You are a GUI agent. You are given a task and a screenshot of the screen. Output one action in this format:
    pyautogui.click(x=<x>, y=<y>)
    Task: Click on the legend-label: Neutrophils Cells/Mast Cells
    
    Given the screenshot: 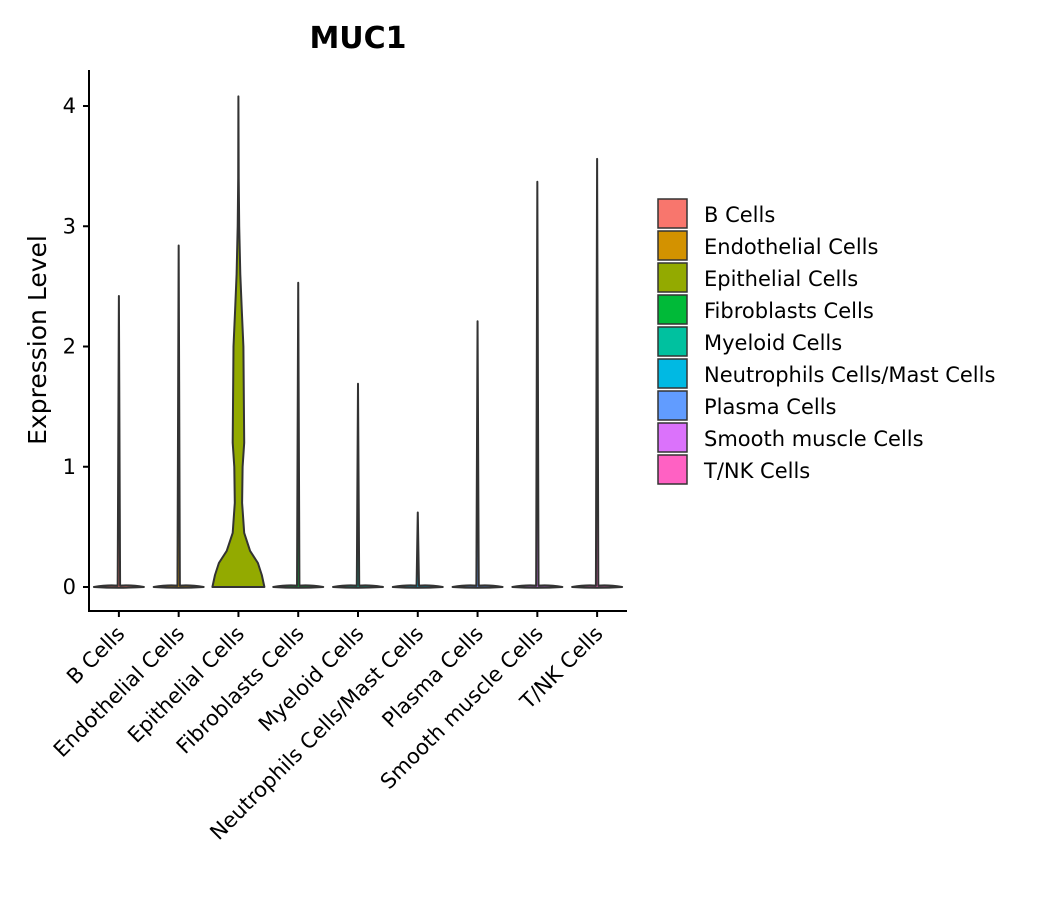 What is the action you would take?
    pyautogui.click(x=849, y=375)
    